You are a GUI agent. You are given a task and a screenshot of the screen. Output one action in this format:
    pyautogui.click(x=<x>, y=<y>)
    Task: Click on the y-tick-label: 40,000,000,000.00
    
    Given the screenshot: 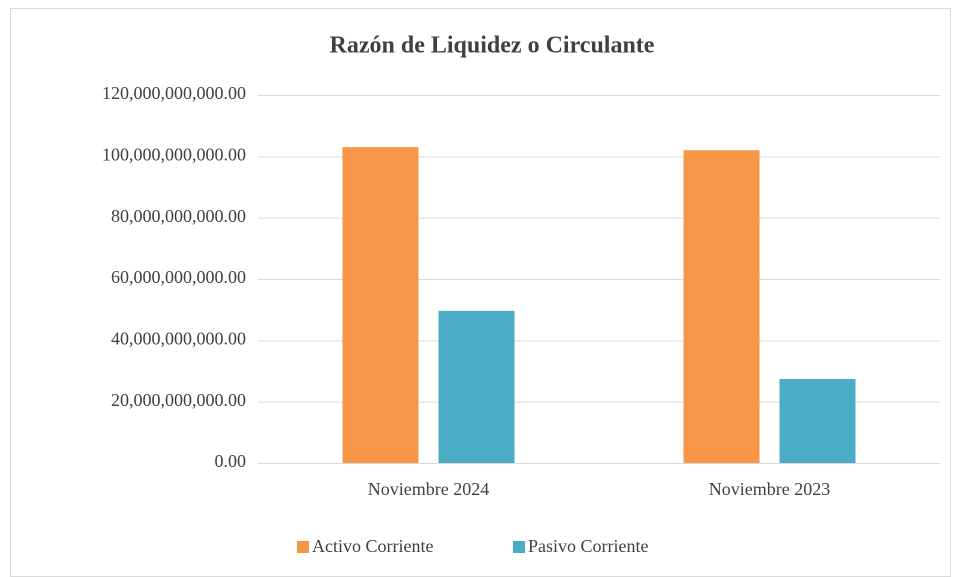 What is the action you would take?
    pyautogui.click(x=178, y=338)
    